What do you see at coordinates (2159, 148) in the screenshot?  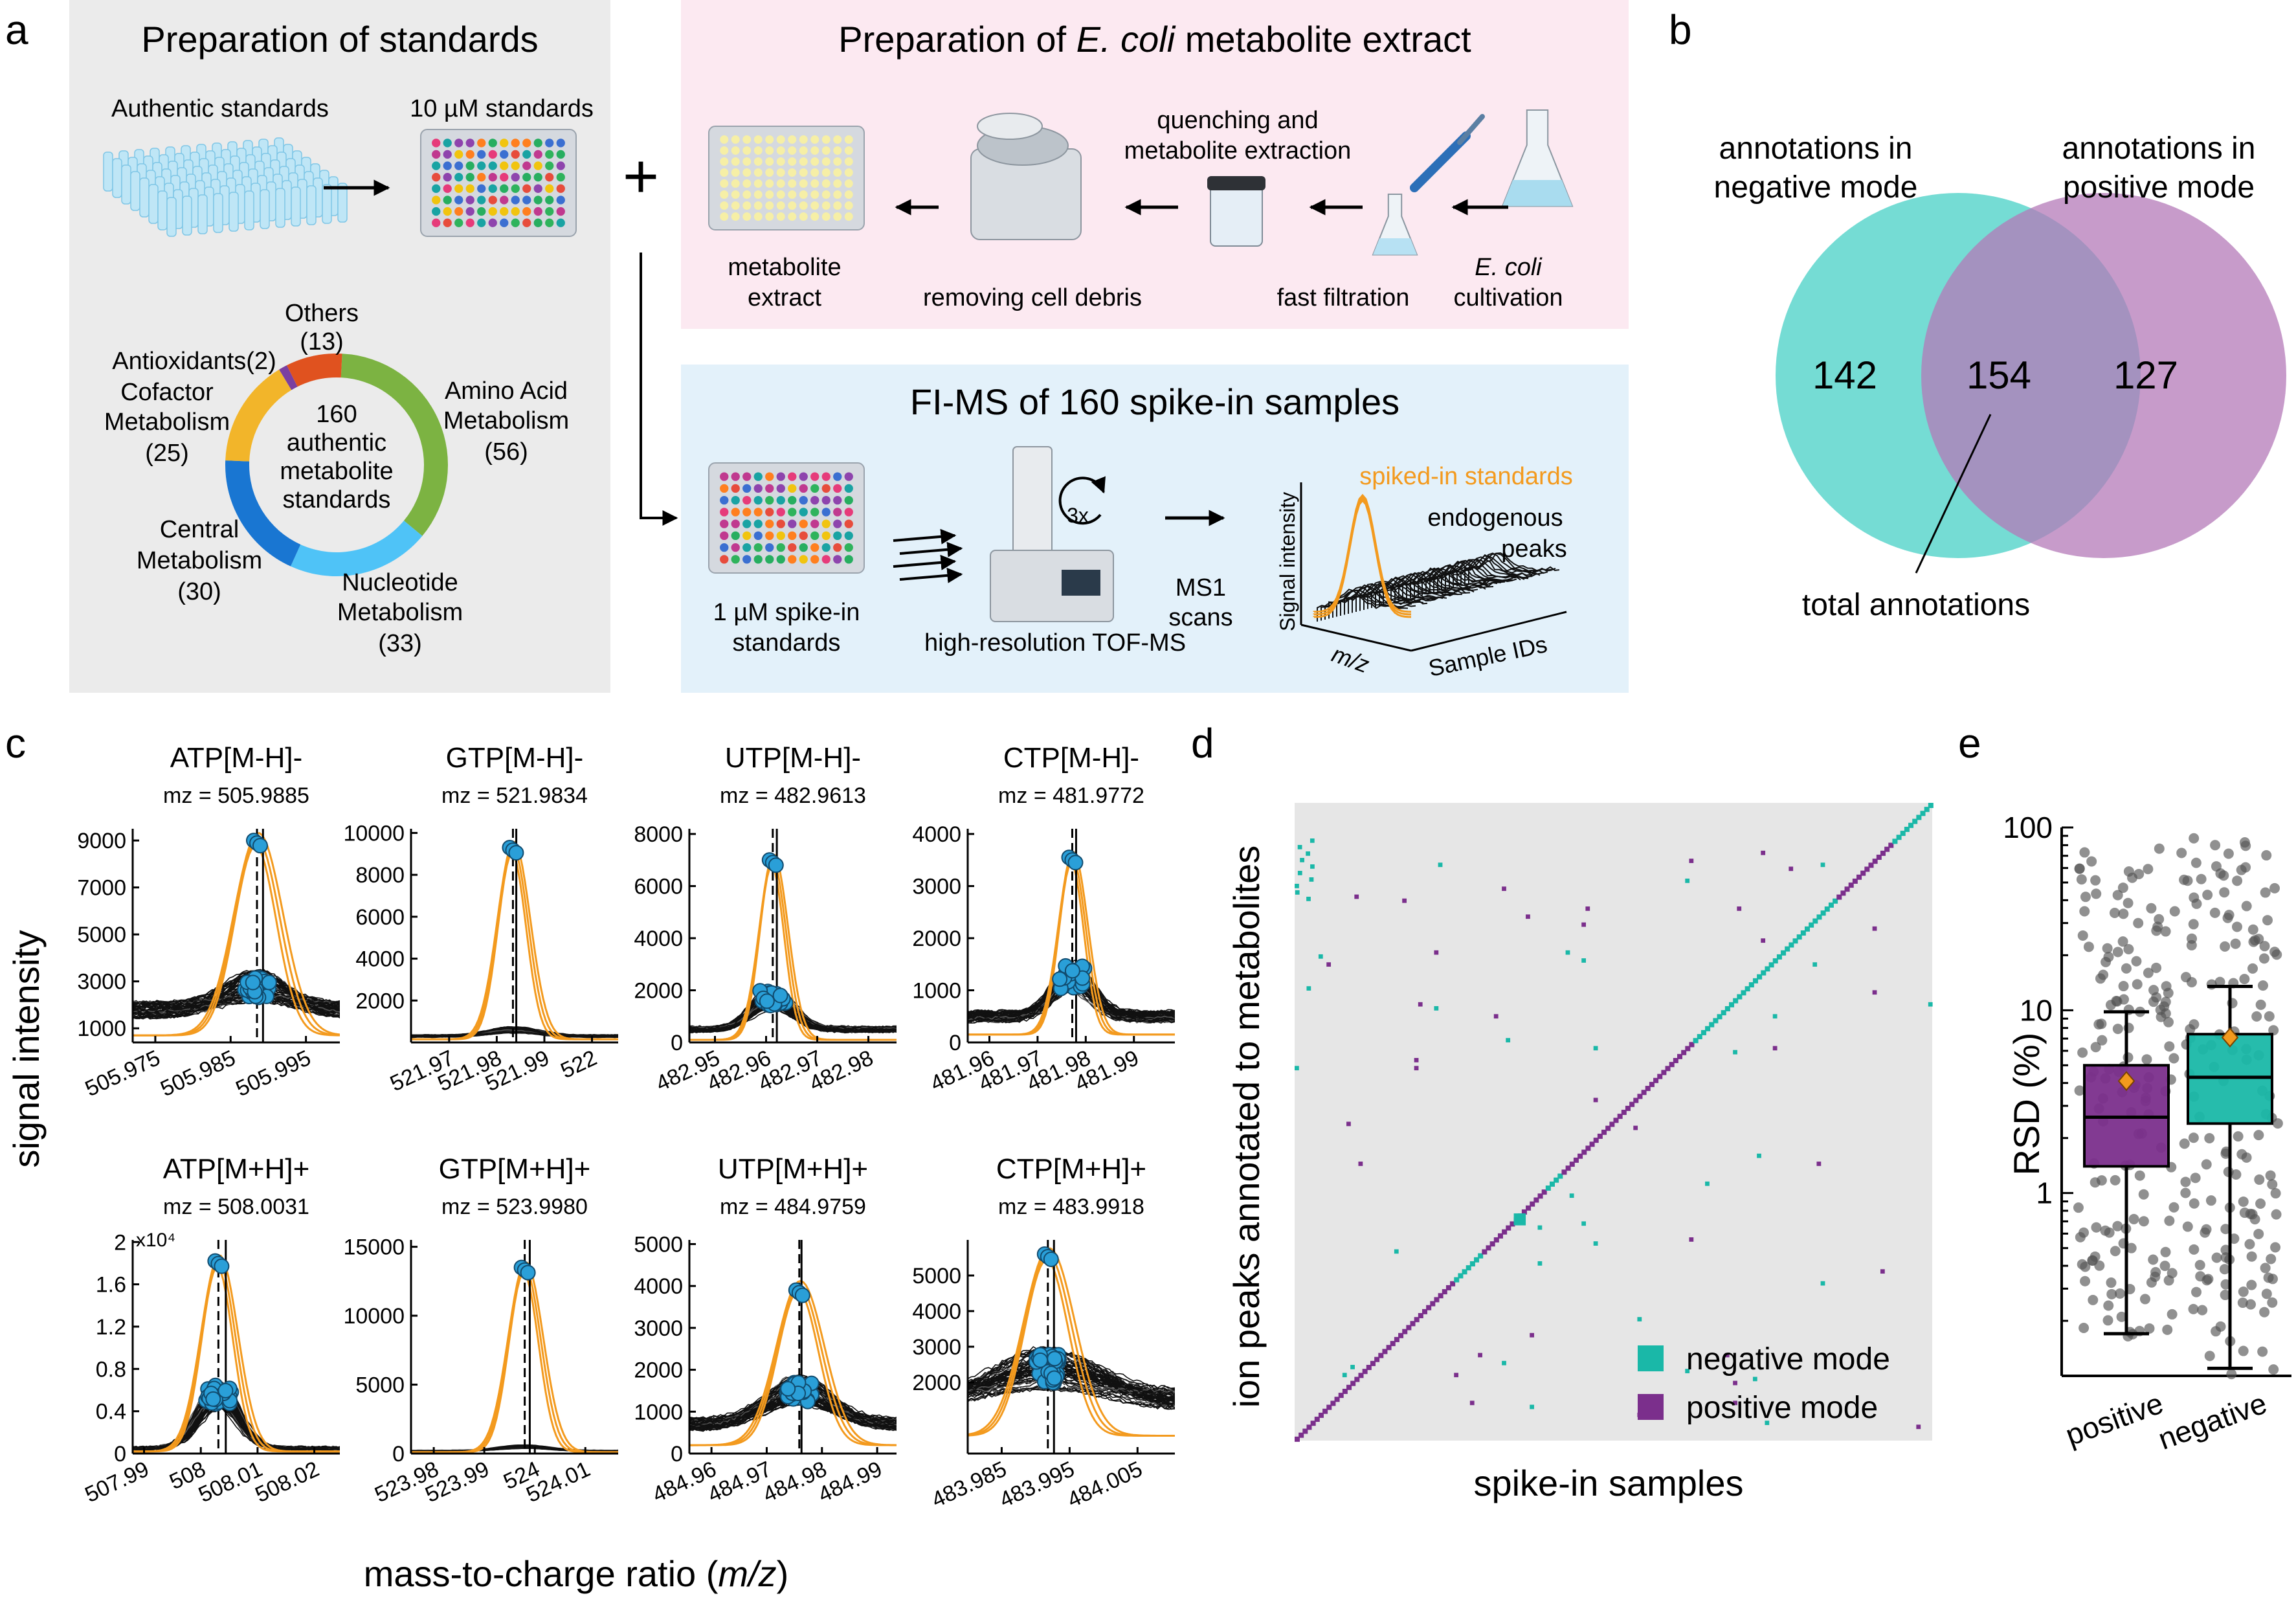 I see `pos-label-line1: annotations in` at bounding box center [2159, 148].